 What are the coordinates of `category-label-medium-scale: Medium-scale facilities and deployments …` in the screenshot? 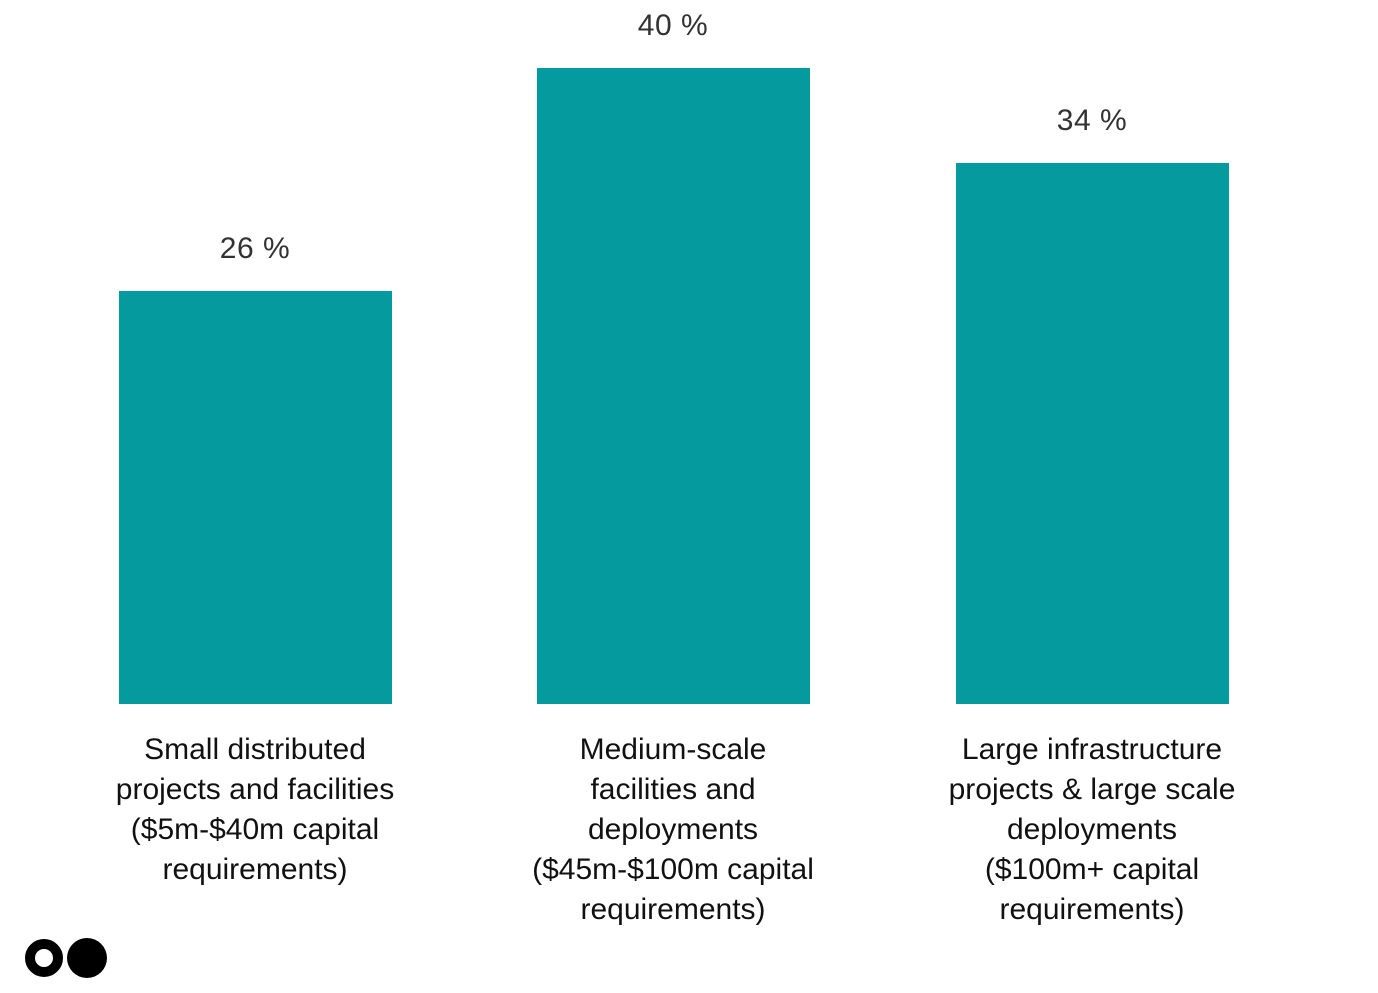 It's located at (673, 829).